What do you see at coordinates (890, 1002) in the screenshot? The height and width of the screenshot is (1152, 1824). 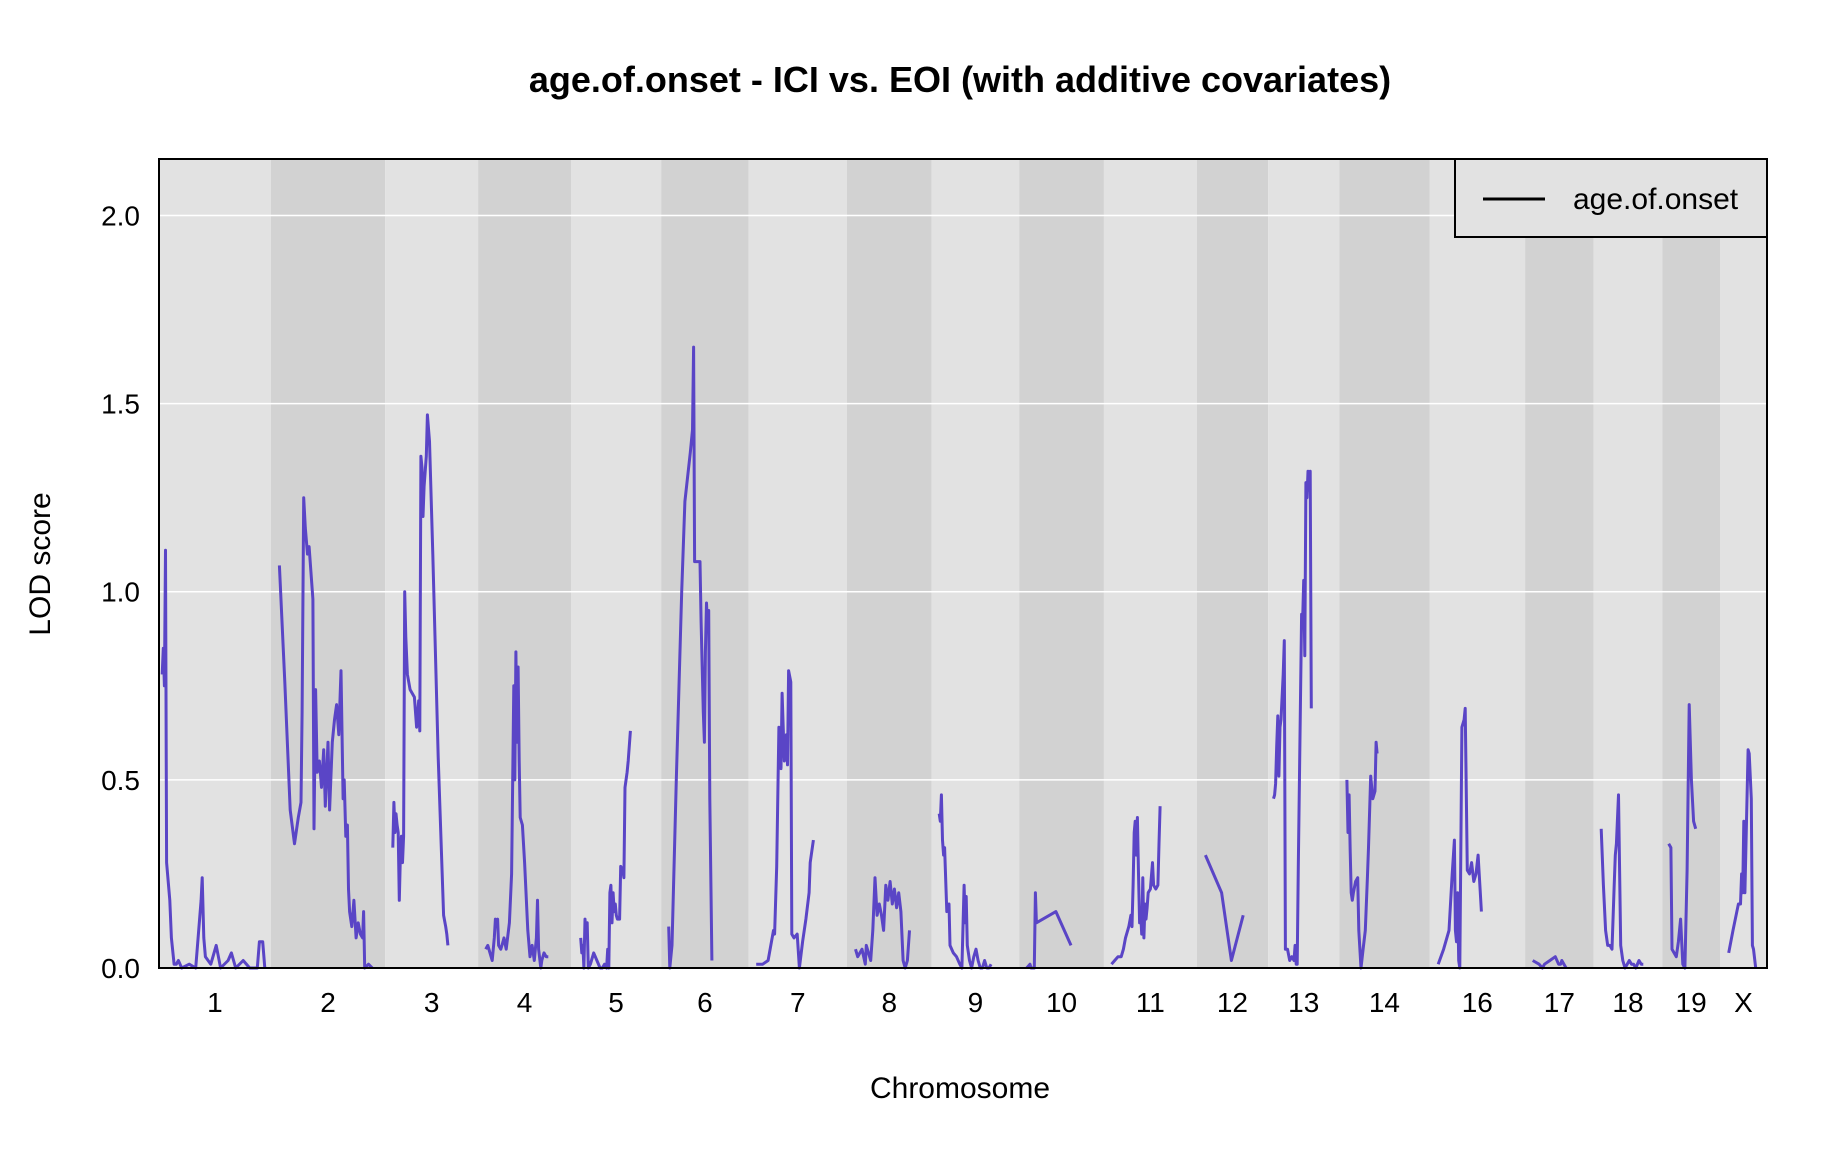 I see `x-tick-label-8: 8` at bounding box center [890, 1002].